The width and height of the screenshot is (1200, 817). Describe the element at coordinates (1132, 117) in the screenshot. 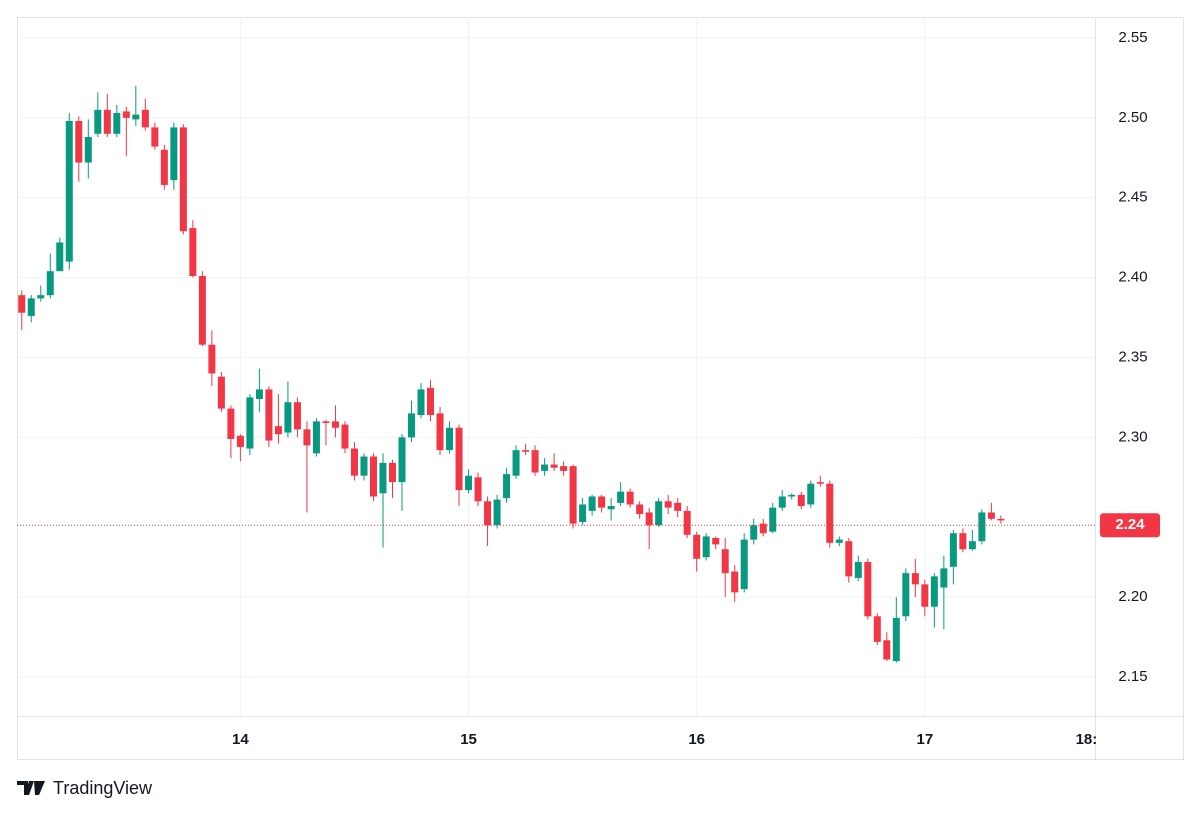

I see `y-tick-label: 2.50` at that location.